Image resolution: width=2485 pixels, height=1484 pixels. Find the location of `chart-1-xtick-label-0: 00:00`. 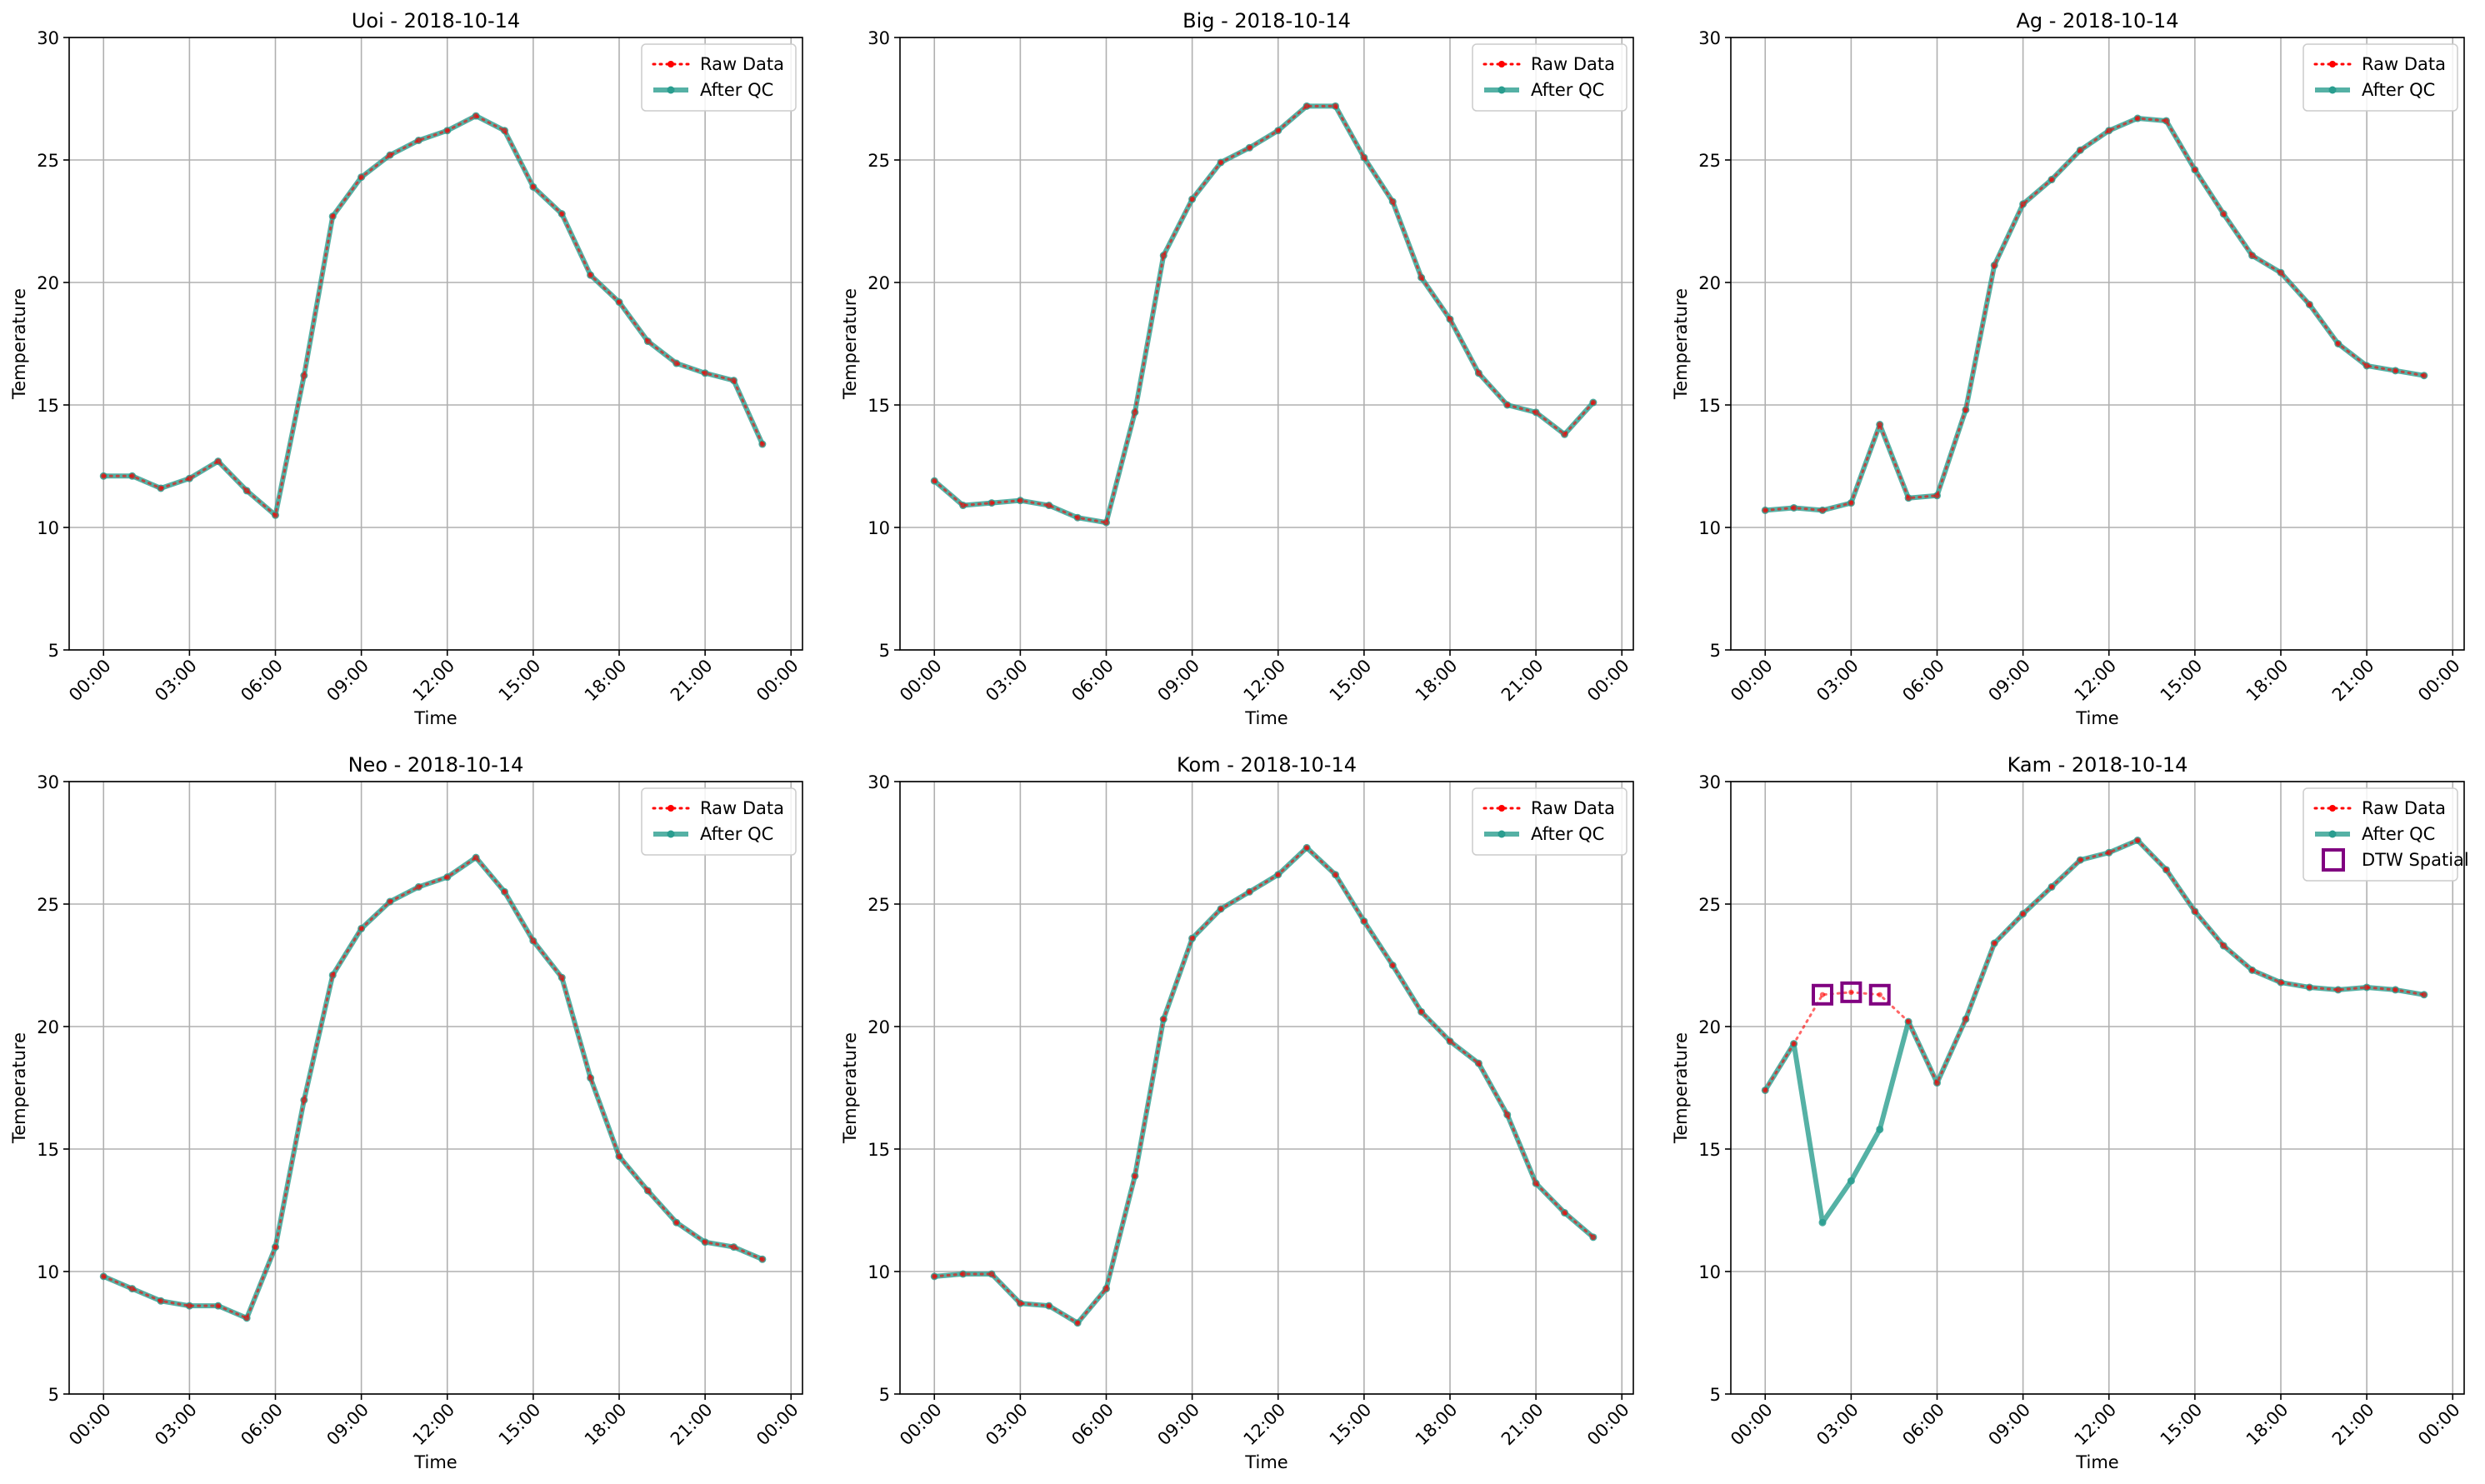

chart-1-xtick-label-0: 00:00 is located at coordinates (921, 681).